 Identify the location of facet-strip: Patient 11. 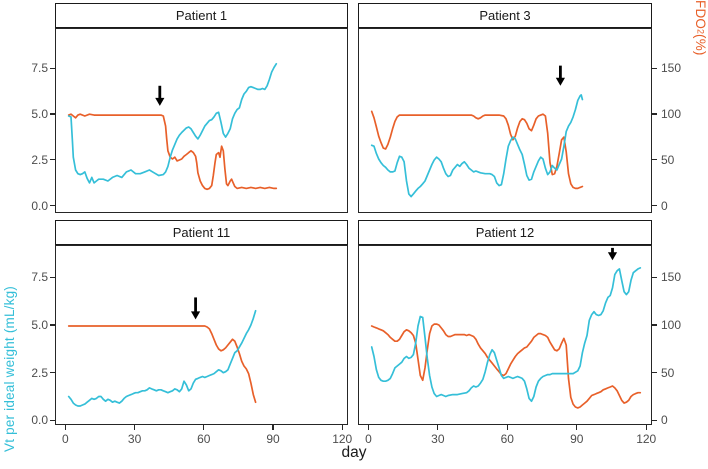
(201, 232).